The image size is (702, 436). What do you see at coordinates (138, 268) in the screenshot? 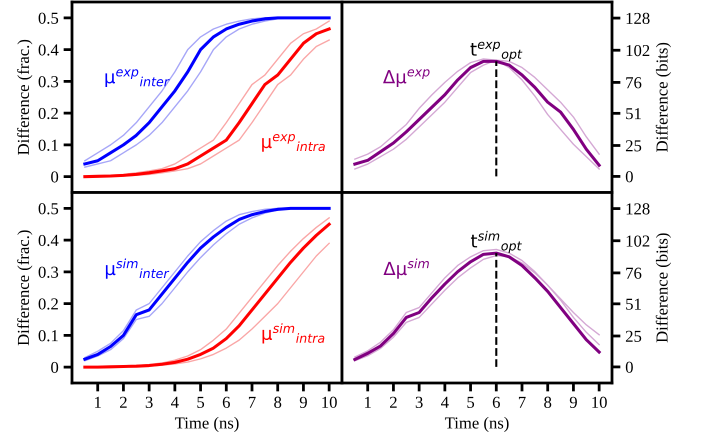
I see `annotation: μ$^{sim}$$_{inter}$` at bounding box center [138, 268].